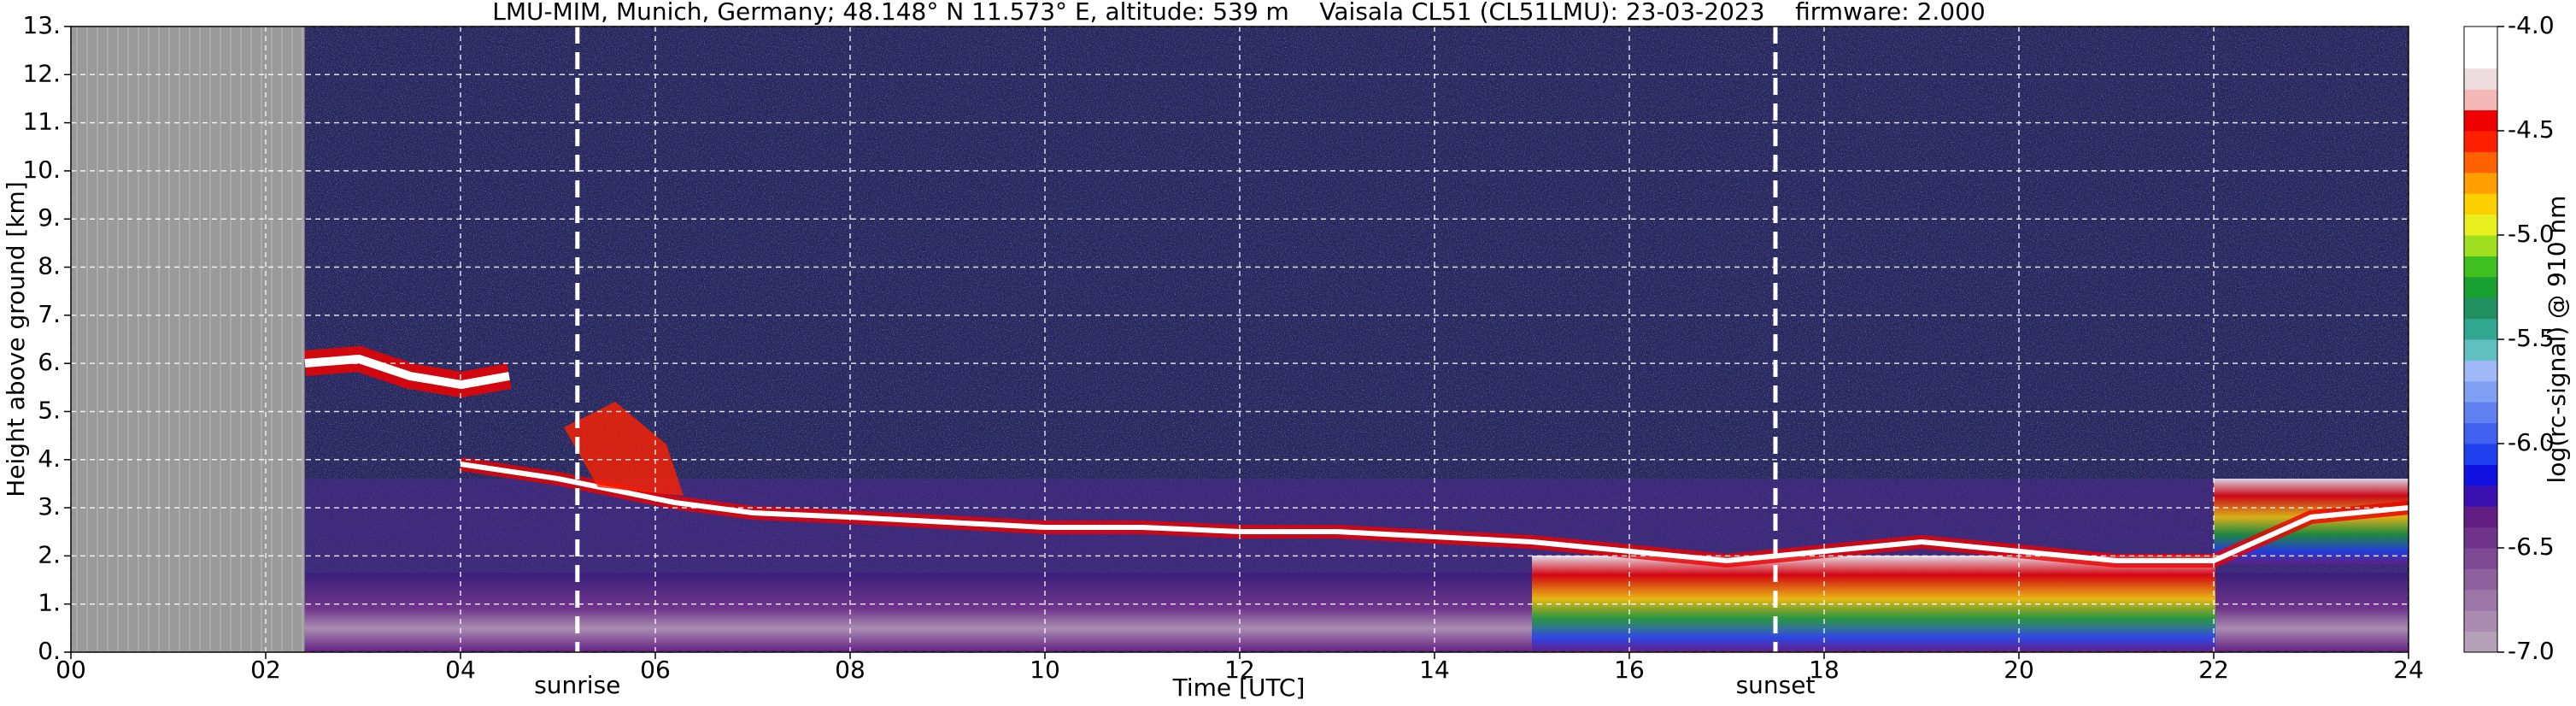 This screenshot has width=2576, height=706. Describe the element at coordinates (49, 217) in the screenshot. I see `y-tick-label: 9.` at that location.